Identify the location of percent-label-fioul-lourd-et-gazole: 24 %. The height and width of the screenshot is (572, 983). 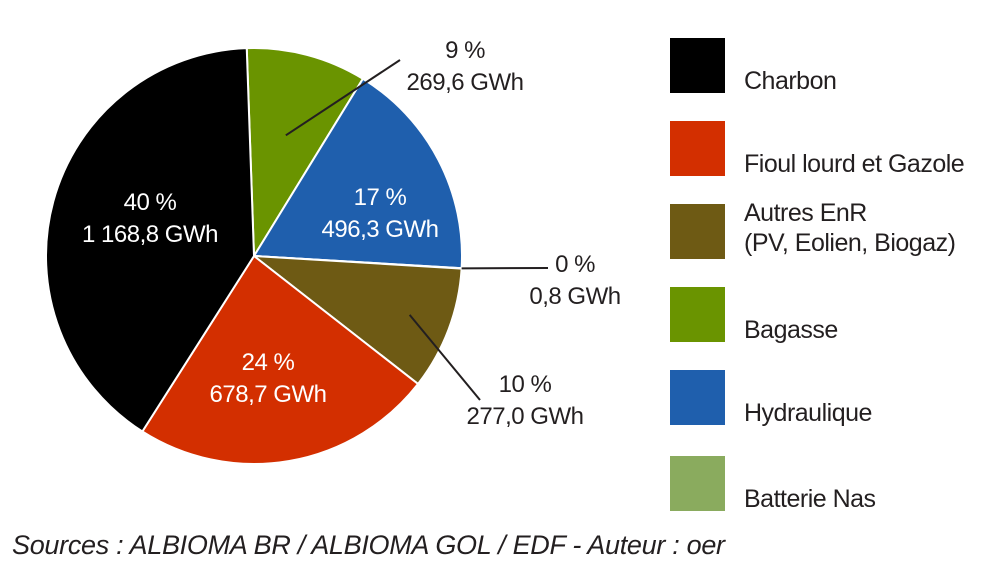
(268, 362).